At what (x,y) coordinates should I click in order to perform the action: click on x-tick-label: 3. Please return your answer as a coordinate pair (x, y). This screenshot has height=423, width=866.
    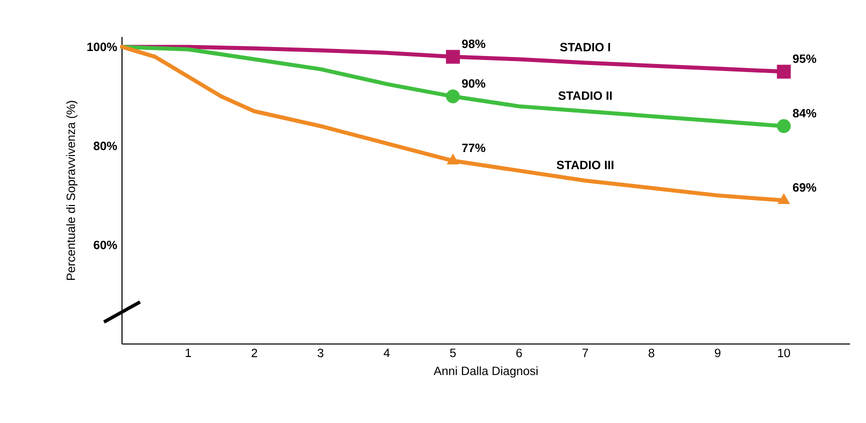
    Looking at the image, I should click on (321, 353).